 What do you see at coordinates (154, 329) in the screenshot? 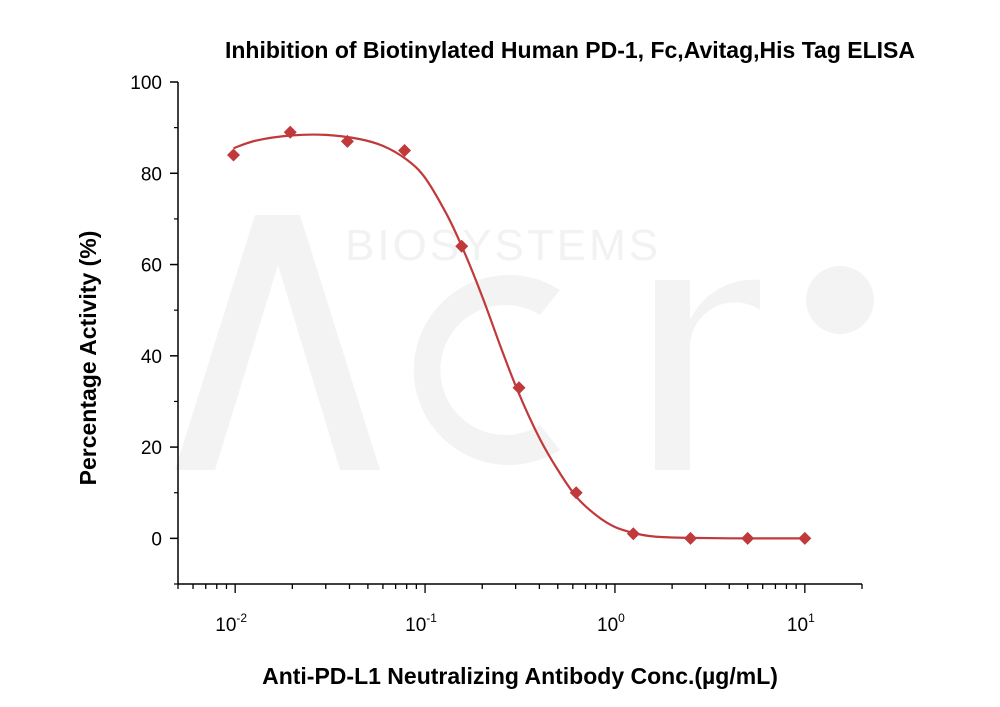
I see `y-ticks: 0 20 40 60 80 100` at bounding box center [154, 329].